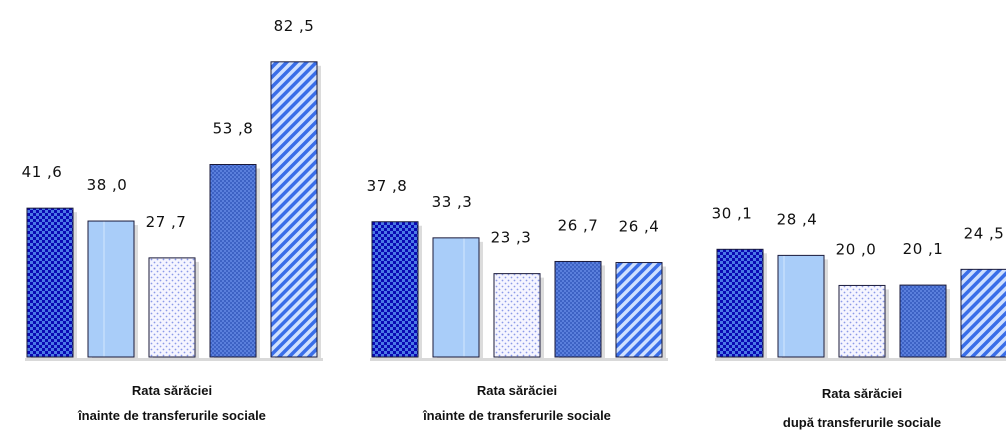 This screenshot has width=1006, height=430. What do you see at coordinates (862, 422) in the screenshot?
I see `category-label-line2: după transferurile sociale` at bounding box center [862, 422].